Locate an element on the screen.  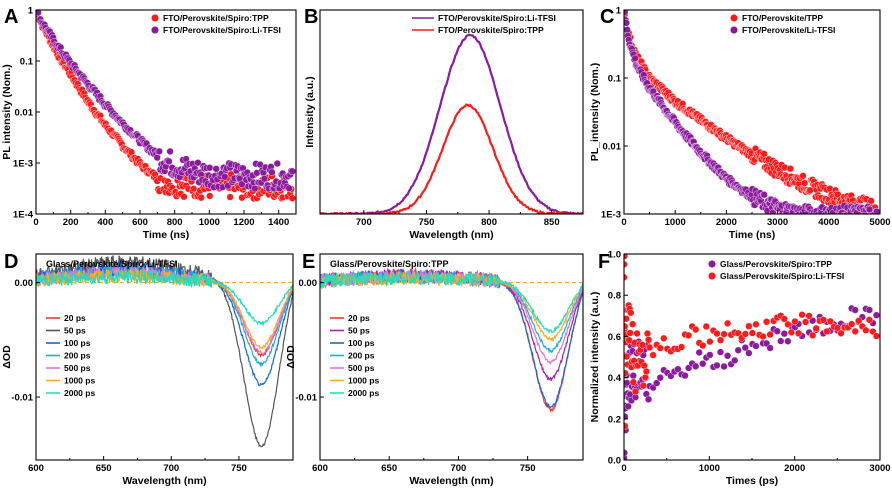
legend-label: 100 ps is located at coordinates (361, 343).